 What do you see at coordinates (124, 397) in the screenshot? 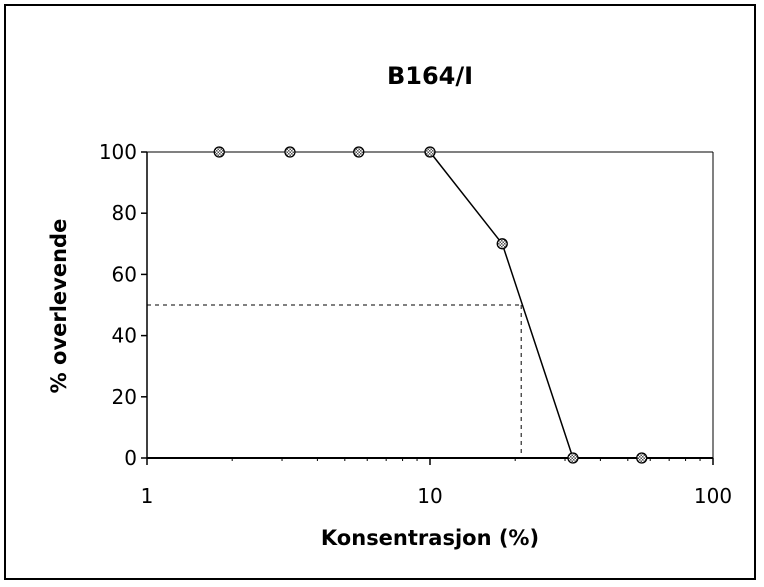
I see `y-tick-label: 20` at bounding box center [124, 397].